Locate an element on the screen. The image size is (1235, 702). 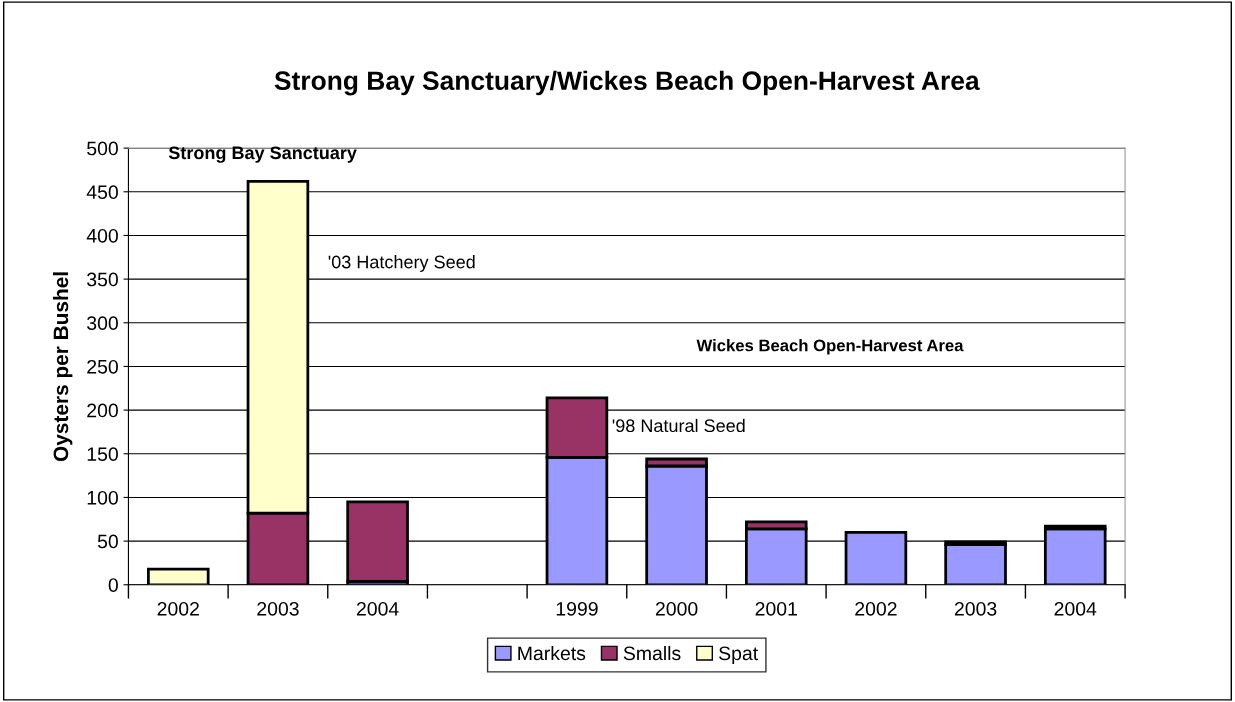
y-tick-label: 300 is located at coordinates (102, 323).